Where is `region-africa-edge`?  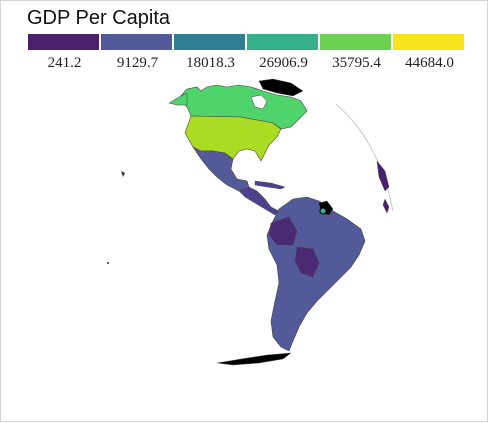 region-africa-edge is located at coordinates (383, 176).